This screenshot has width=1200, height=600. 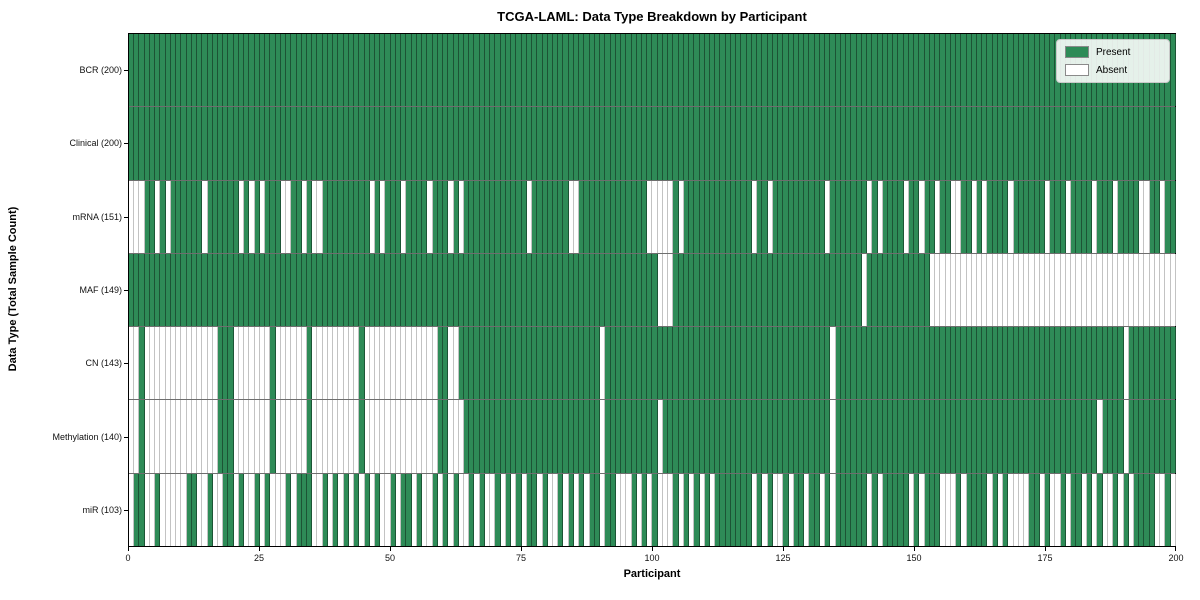 I want to click on x-tick-label-100: 100, so click(x=652, y=558).